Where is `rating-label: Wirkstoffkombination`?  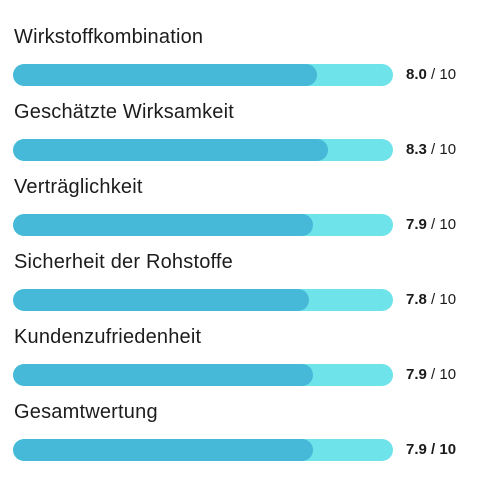
rating-label: Wirkstoffkombination is located at coordinates (109, 37).